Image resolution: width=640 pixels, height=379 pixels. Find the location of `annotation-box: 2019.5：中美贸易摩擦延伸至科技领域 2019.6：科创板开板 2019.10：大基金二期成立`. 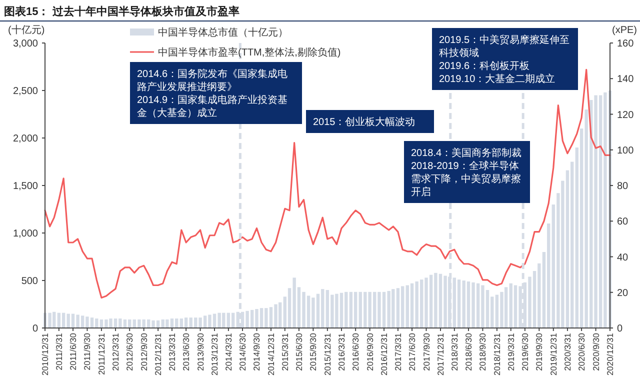

annotation-box: 2019.5：中美贸易摩擦延伸至科技领域 2019.6：科创板开板 2019.10：大基金二期成立 is located at coordinates (505, 59).